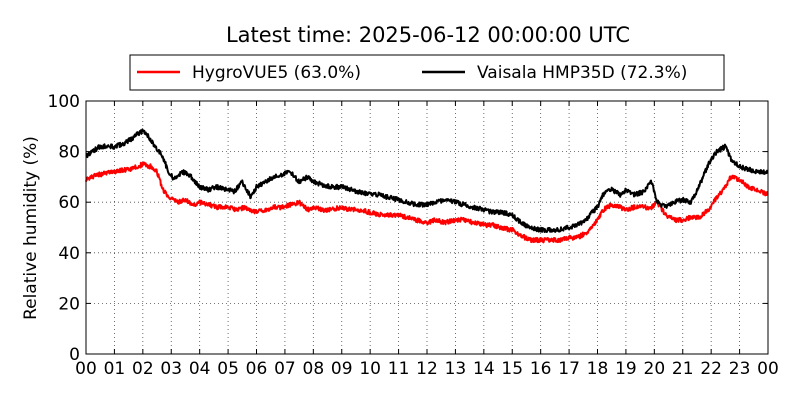 This screenshot has width=800, height=400. What do you see at coordinates (655, 369) in the screenshot?
I see `x-tick-label: 20` at bounding box center [655, 369].